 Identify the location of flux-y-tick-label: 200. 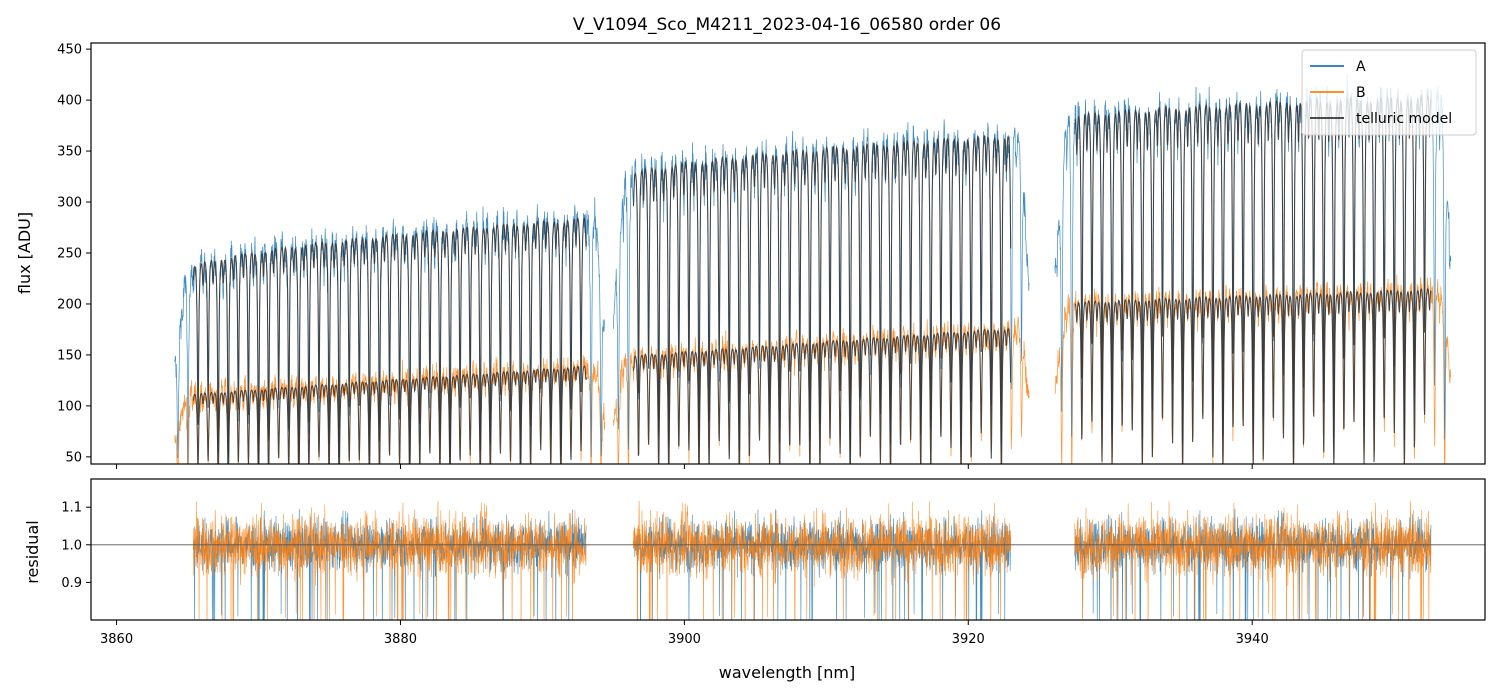
(69, 304).